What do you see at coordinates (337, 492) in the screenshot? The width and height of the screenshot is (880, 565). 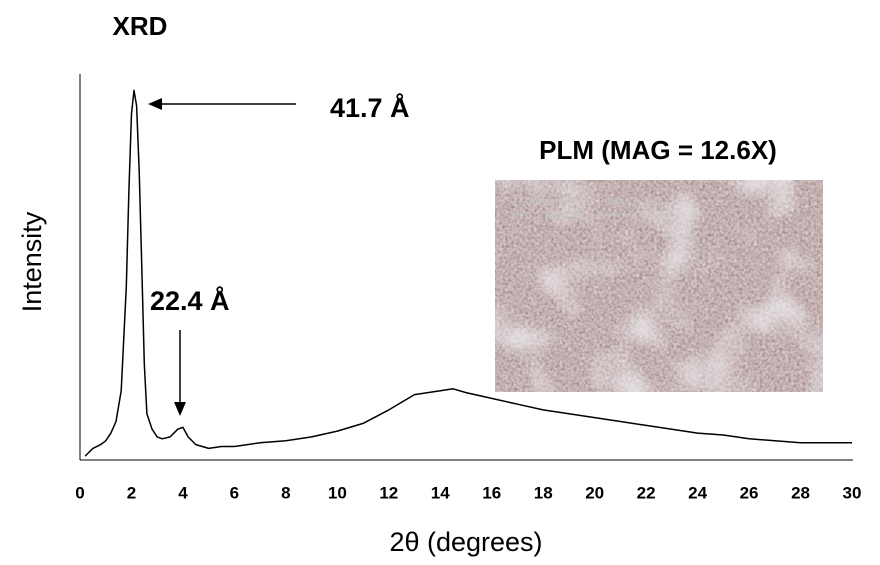 I see `x-tick-label: 10` at bounding box center [337, 492].